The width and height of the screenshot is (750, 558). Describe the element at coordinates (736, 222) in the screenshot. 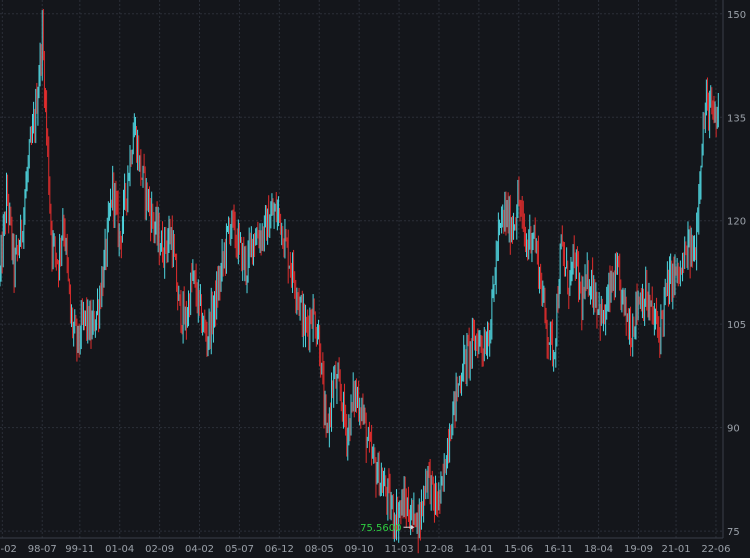

I see `y-tick-label: 120` at that location.